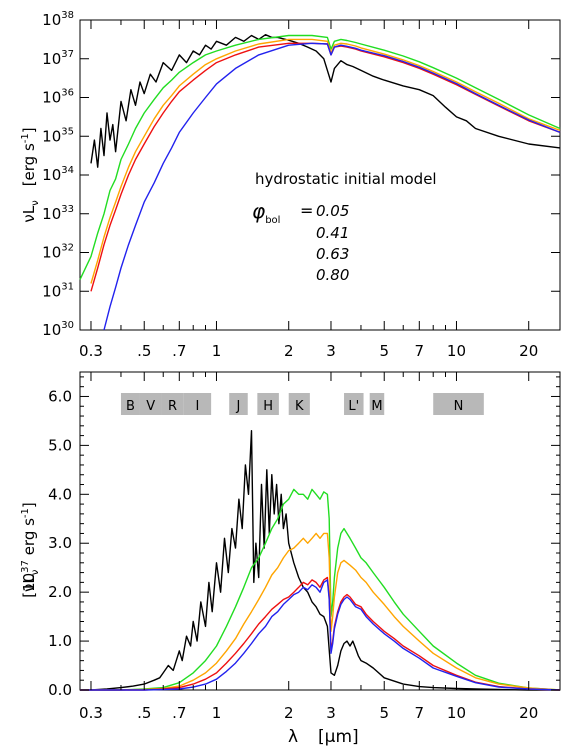 The height and width of the screenshot is (752, 570). I want to click on bottom-x-tick-label: 1, so click(217, 713).